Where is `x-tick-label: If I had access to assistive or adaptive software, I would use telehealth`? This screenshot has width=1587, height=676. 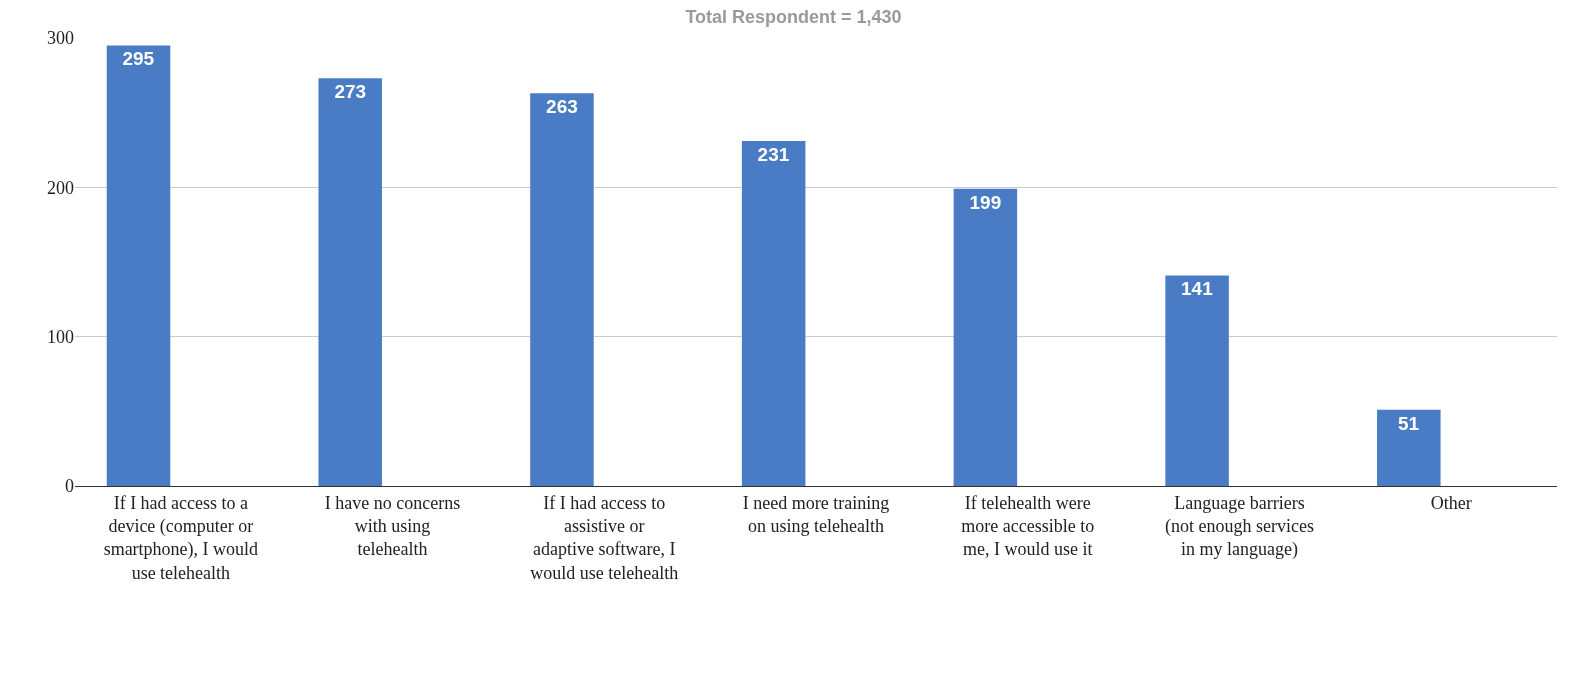 x-tick-label: If I had access to assistive or adaptive software, I would use telehealth is located at coordinates (604, 537).